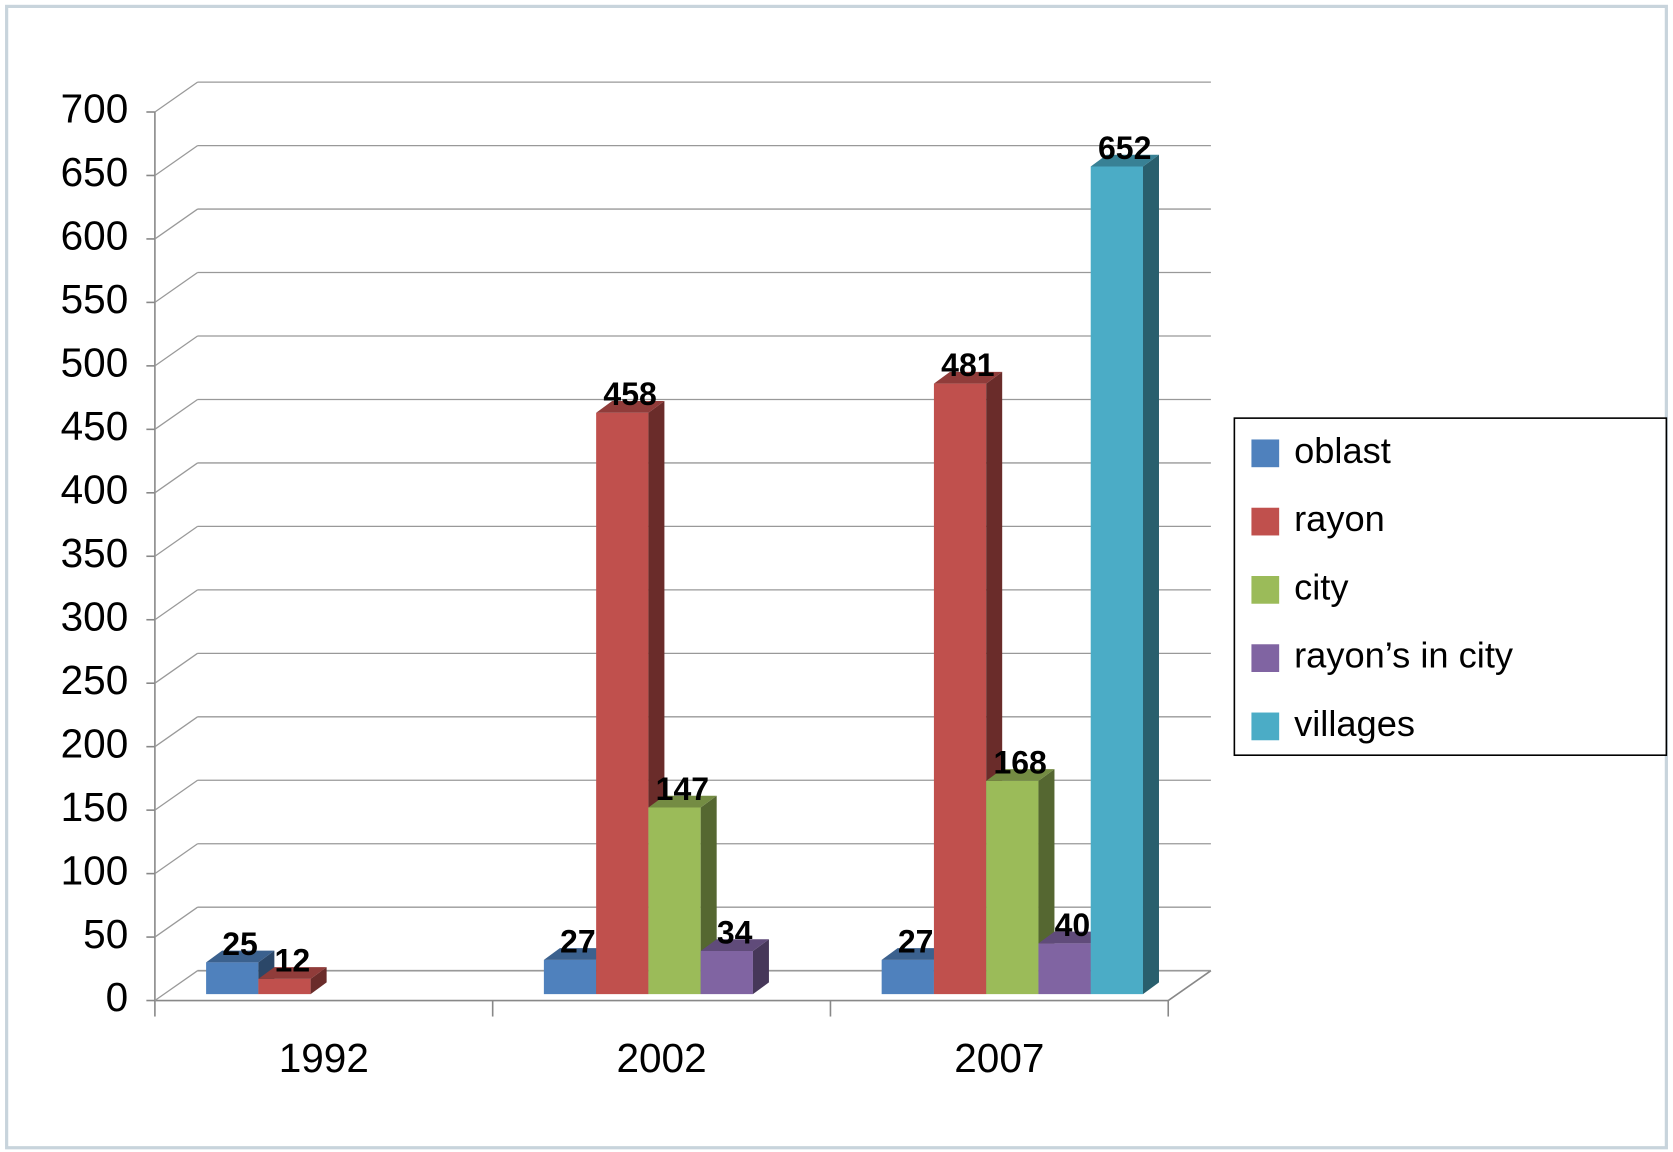 The width and height of the screenshot is (1673, 1152). Describe the element at coordinates (117, 997) in the screenshot. I see `y-tick-label: 0` at that location.